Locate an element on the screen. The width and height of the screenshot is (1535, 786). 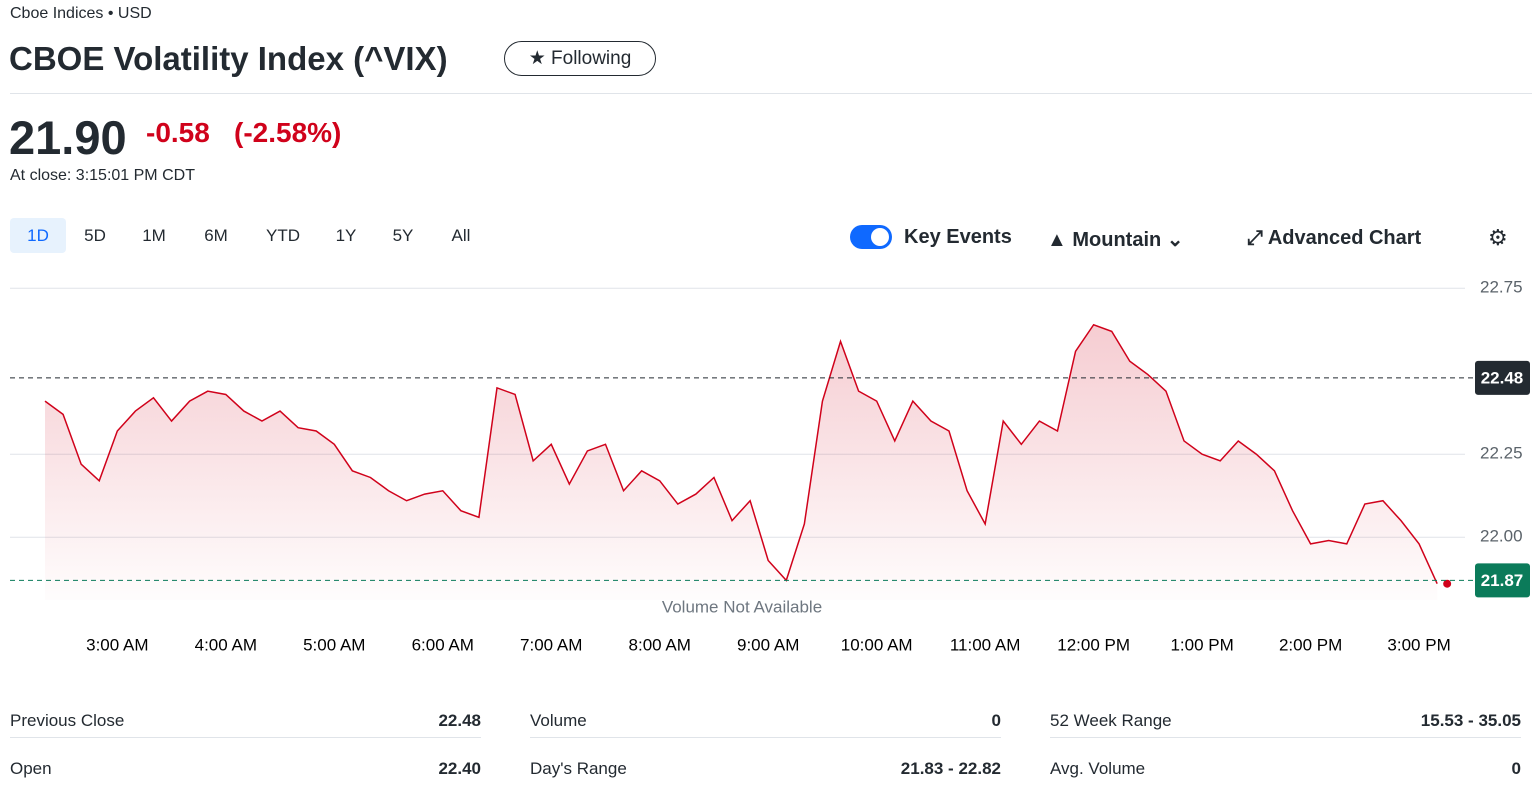
stat-label: Volume is located at coordinates (558, 720).